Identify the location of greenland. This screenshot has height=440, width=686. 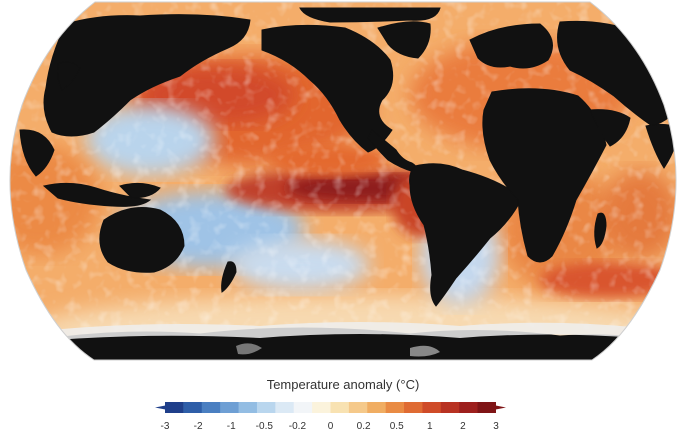
(404, 40).